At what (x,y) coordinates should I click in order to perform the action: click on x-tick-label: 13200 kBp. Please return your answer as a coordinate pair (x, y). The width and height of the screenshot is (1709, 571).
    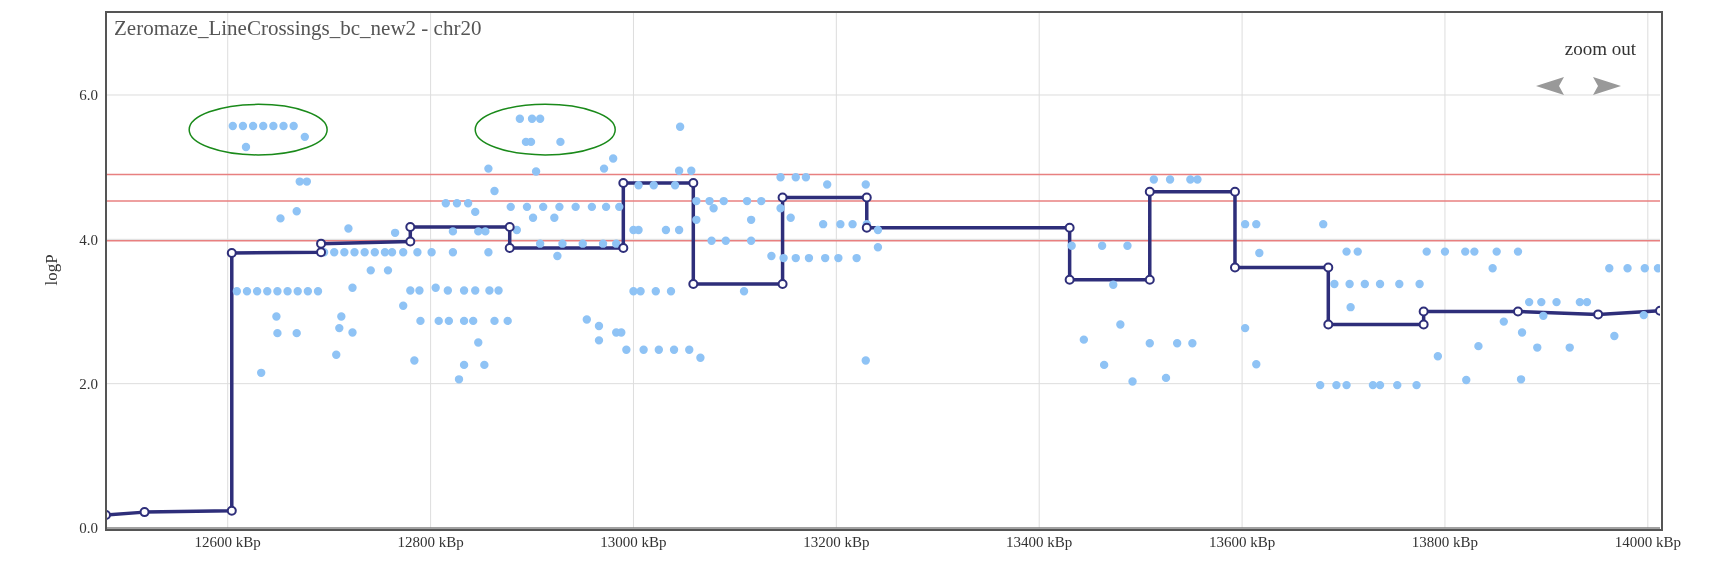
    Looking at the image, I should click on (836, 541).